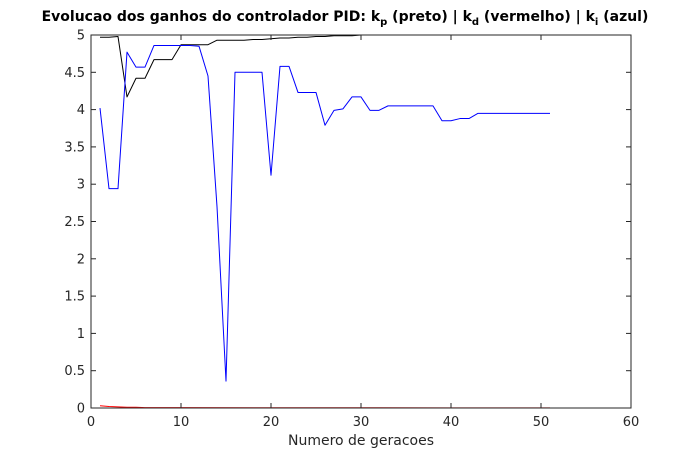 This screenshot has height=458, width=699. What do you see at coordinates (325, 66) in the screenshot?
I see `series-line-kp` at bounding box center [325, 66].